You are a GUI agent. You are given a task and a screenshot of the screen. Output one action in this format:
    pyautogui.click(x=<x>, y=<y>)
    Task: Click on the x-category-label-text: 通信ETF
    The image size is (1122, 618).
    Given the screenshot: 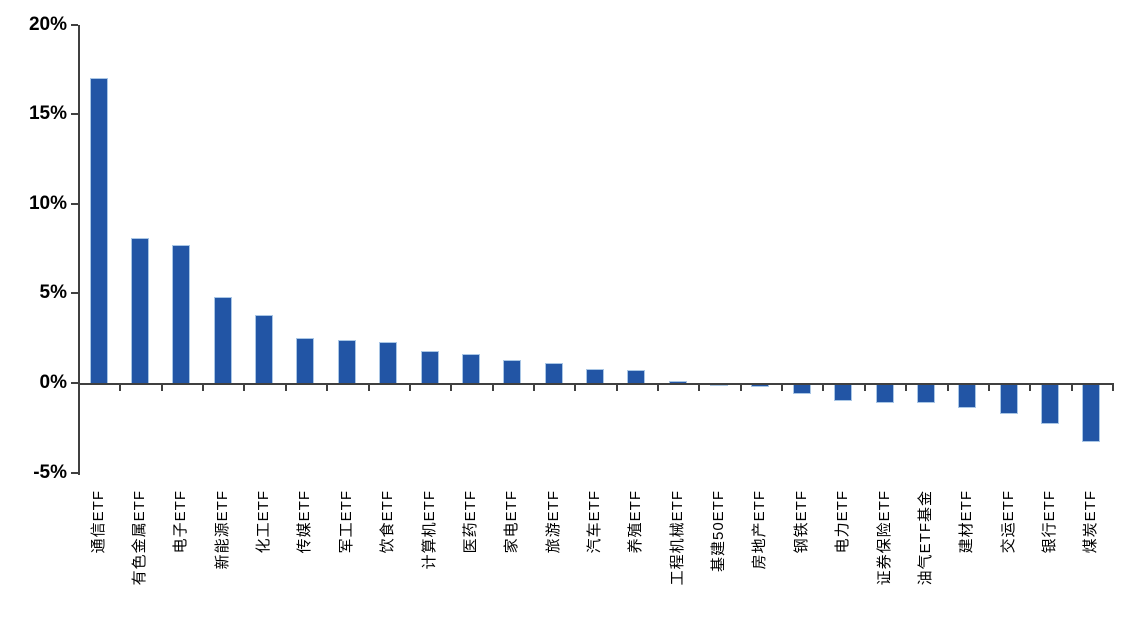 What is the action you would take?
    pyautogui.click(x=98, y=522)
    